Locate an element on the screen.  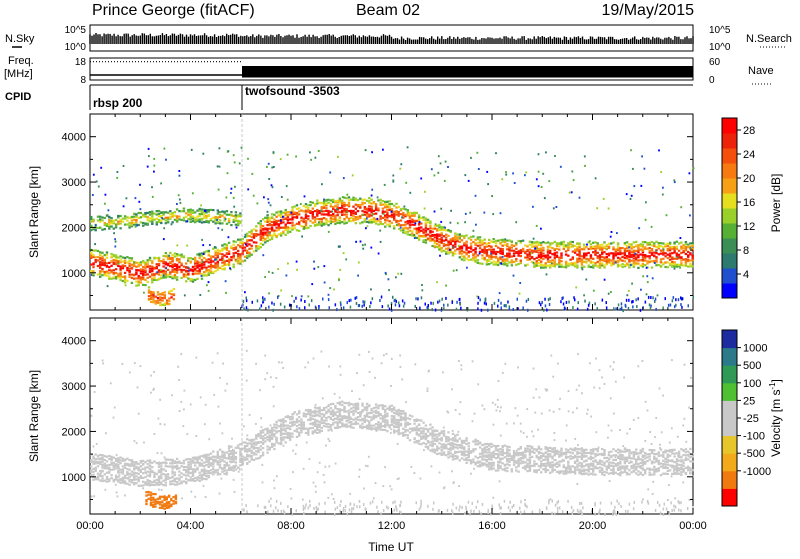
nsky-panel: N.Sky 10^5 10^0 10^5 10^0 N.Search is located at coordinates (398, 39).